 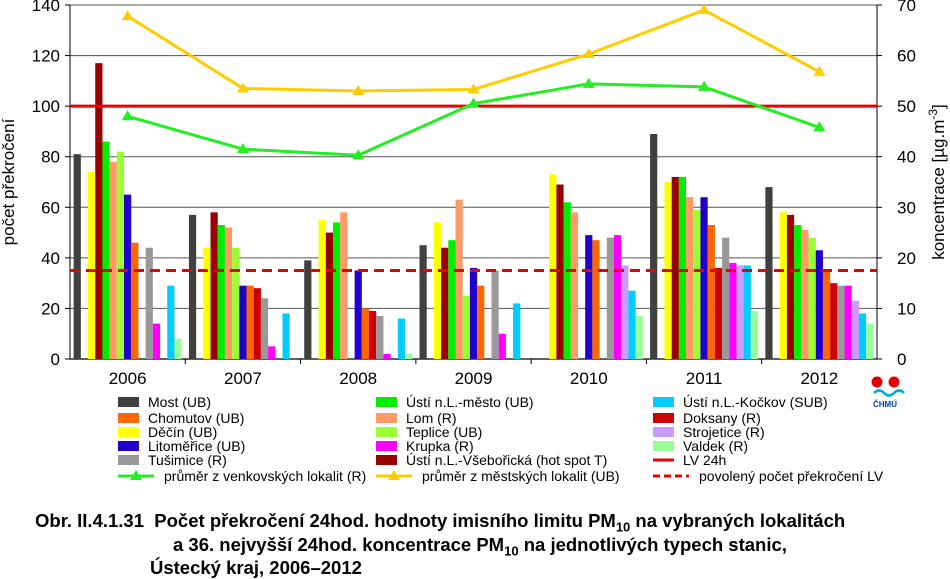 What do you see at coordinates (791, 476) in the screenshot?
I see `legend-label: povolený počet překročení LV` at bounding box center [791, 476].